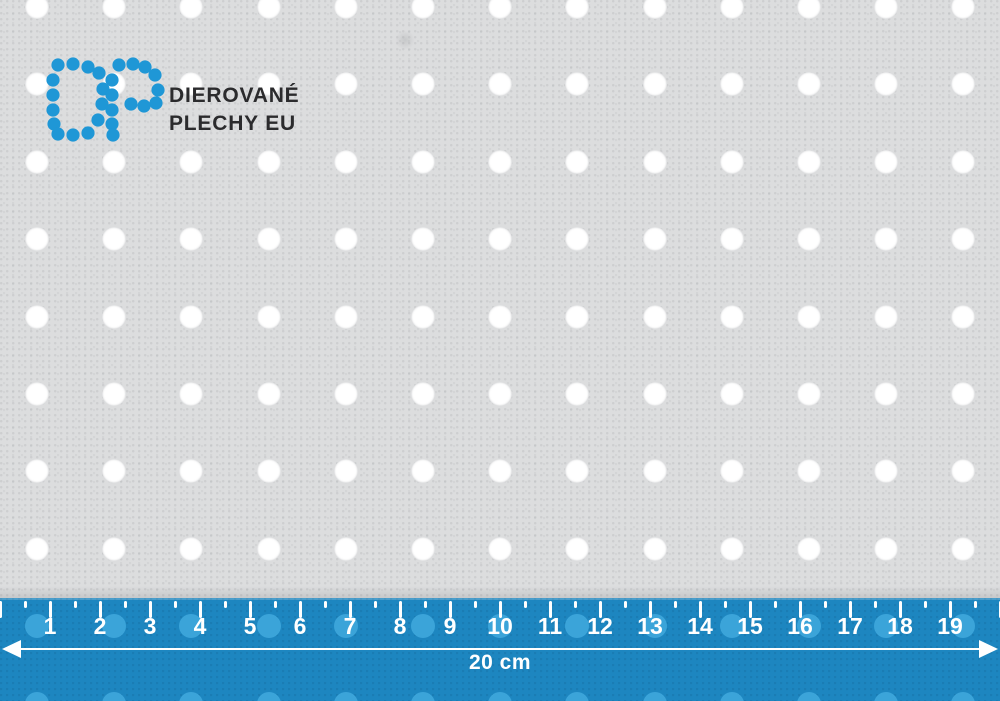 The image size is (1000, 701). What do you see at coordinates (900, 626) in the screenshot?
I see `ruler-number: 18` at bounding box center [900, 626].